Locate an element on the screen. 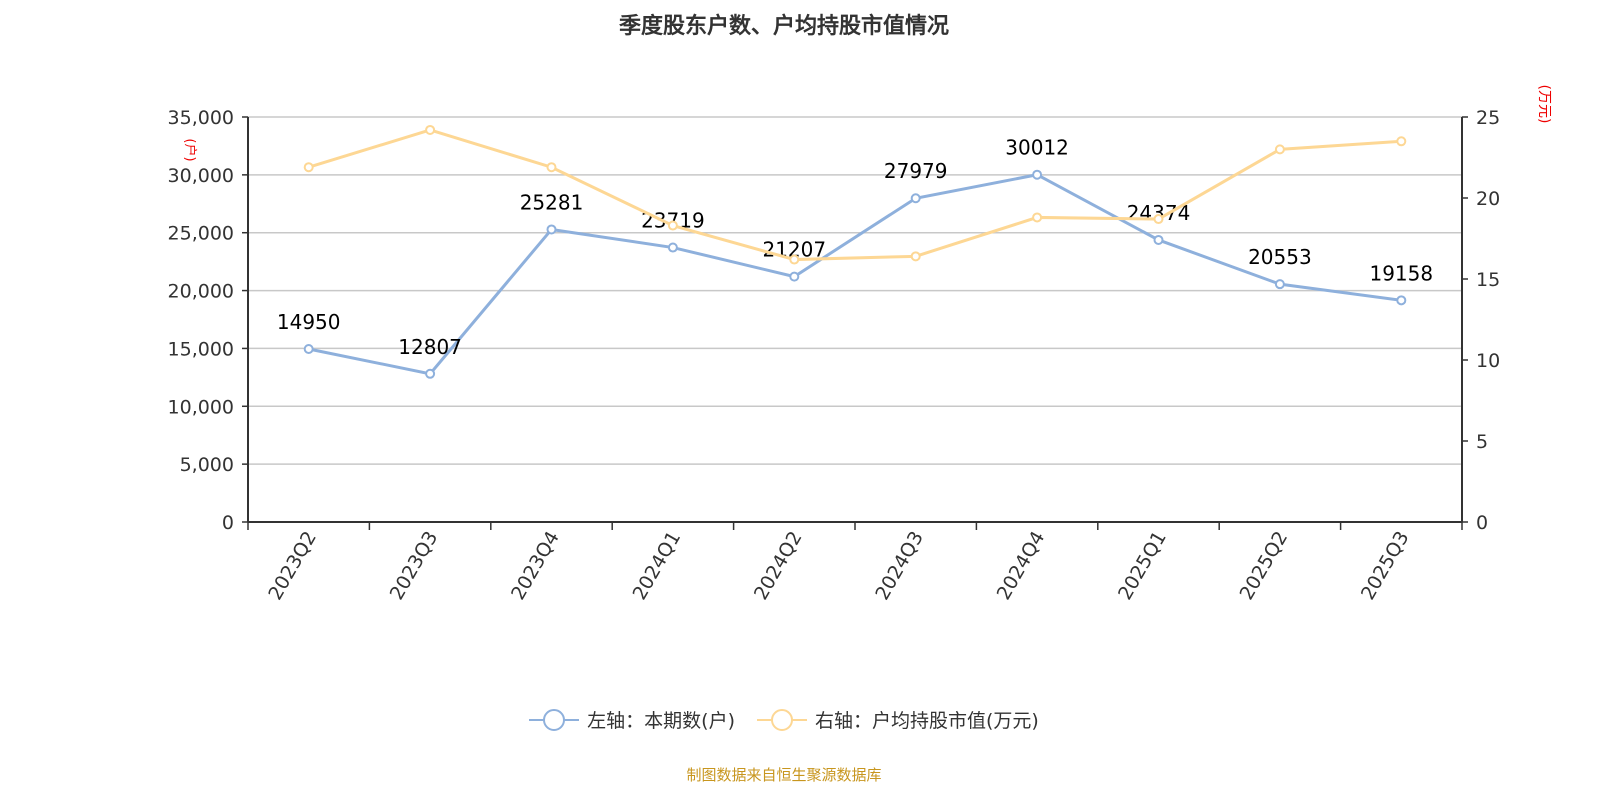 The height and width of the screenshot is (800, 1600). legend-label: 左轴：本期数(户) is located at coordinates (661, 721).